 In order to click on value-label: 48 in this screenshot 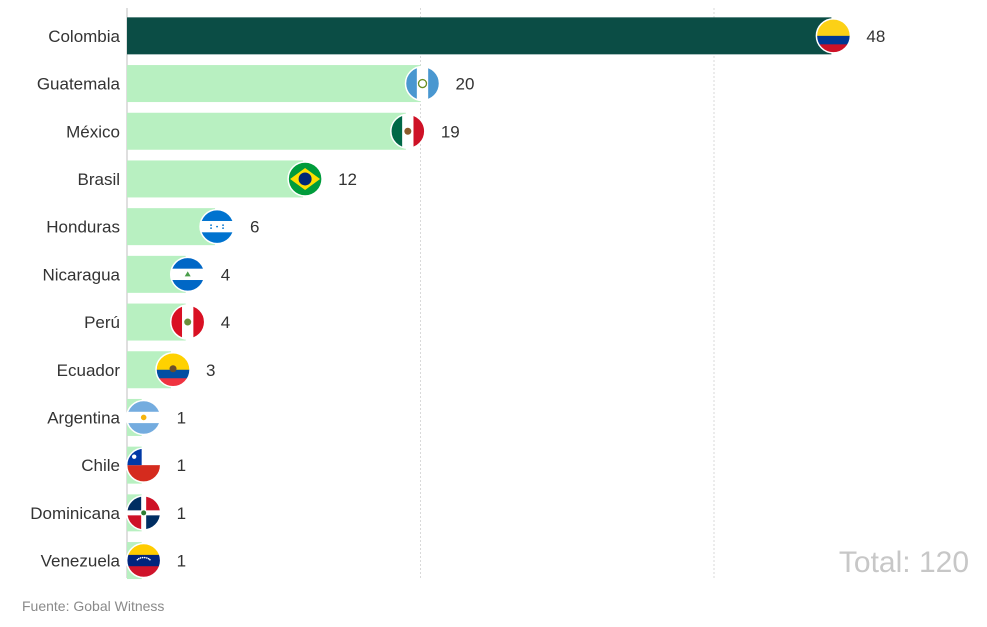, I will do `click(875, 36)`.